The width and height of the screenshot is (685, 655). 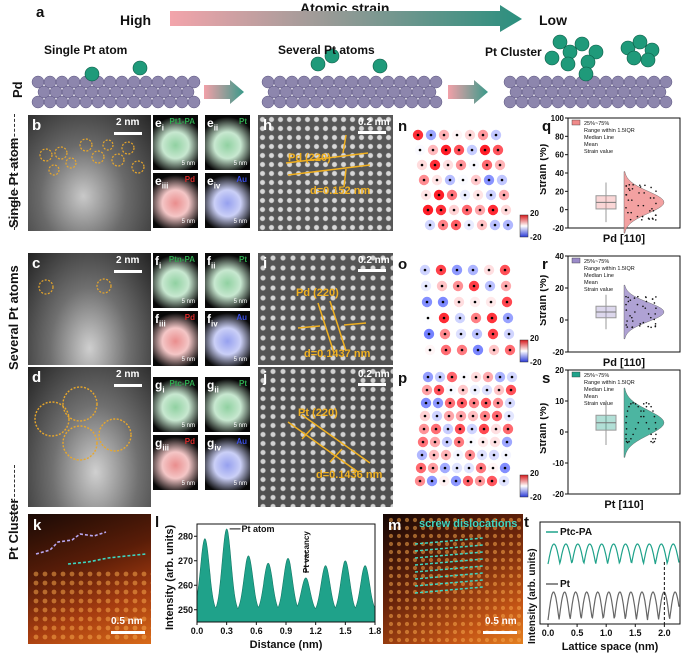 What do you see at coordinates (159, 124) in the screenshot?
I see `panel-letter-e: ei` at bounding box center [159, 124].